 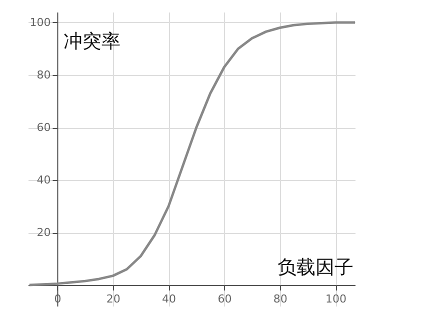 What do you see at coordinates (280, 299) in the screenshot?
I see `x-tick-label: 80` at bounding box center [280, 299].